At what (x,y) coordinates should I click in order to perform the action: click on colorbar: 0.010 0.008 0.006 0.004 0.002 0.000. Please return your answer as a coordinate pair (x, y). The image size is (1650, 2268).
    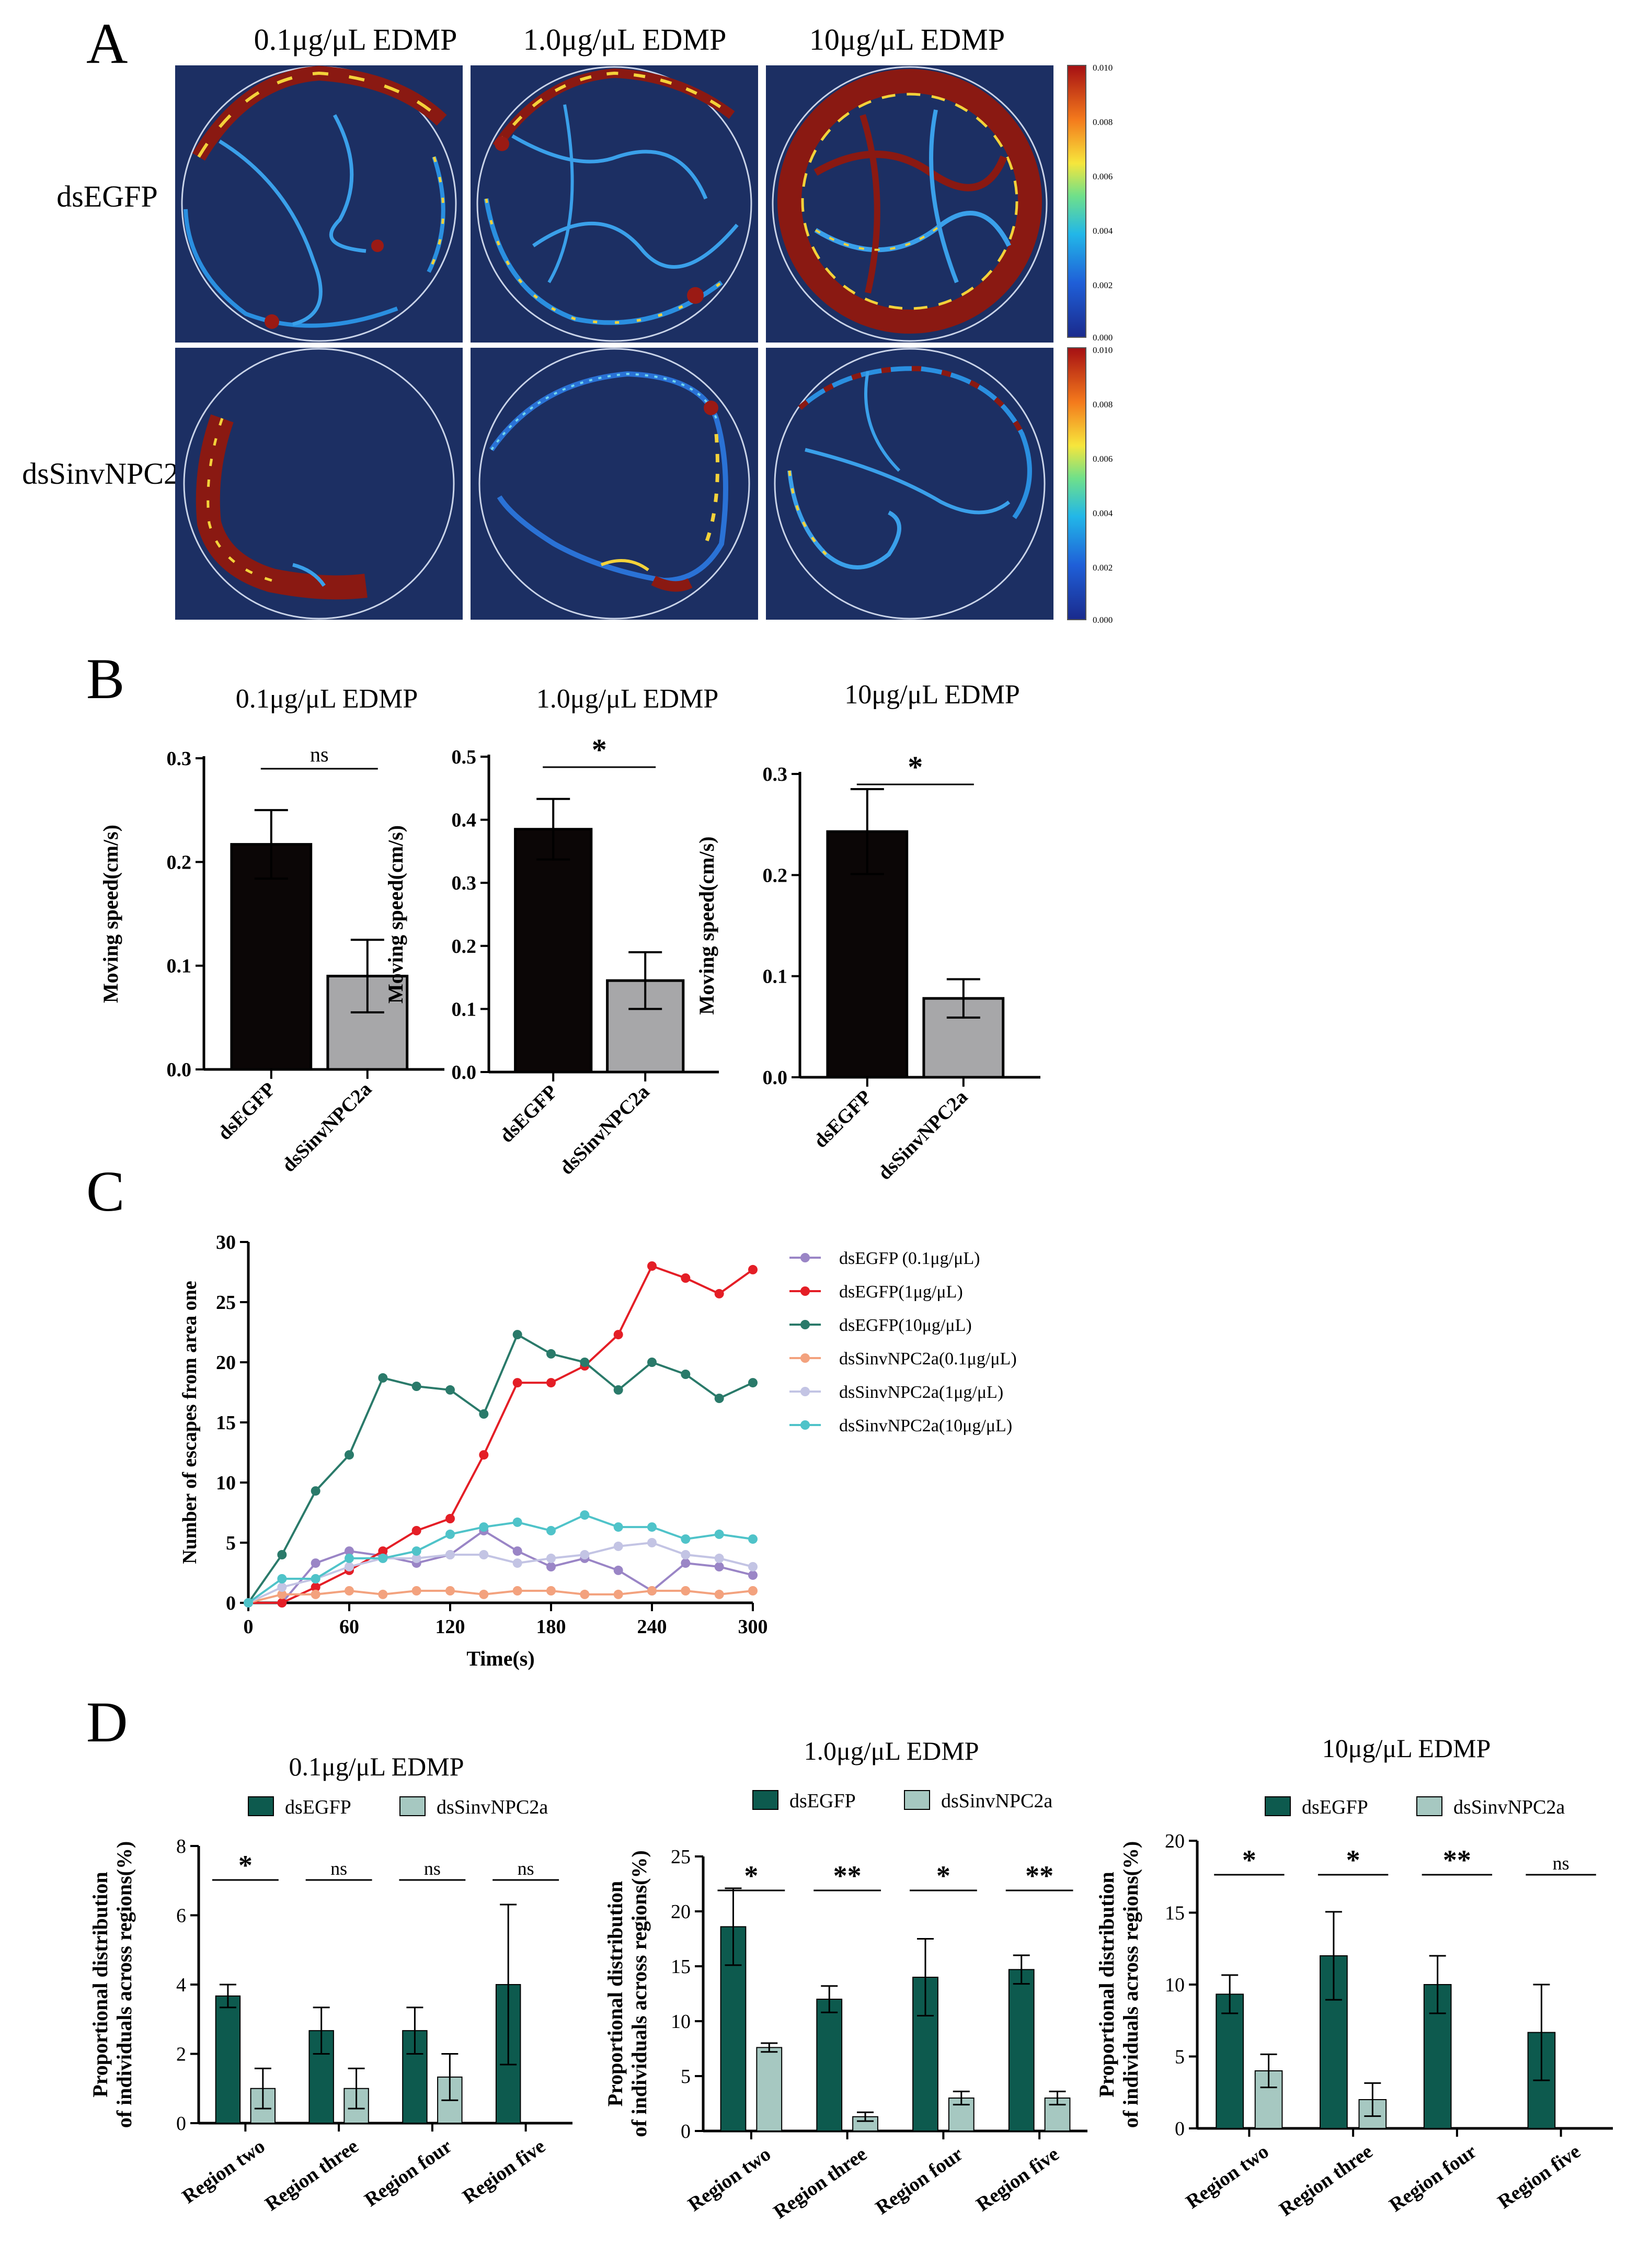
    Looking at the image, I should click on (1090, 485).